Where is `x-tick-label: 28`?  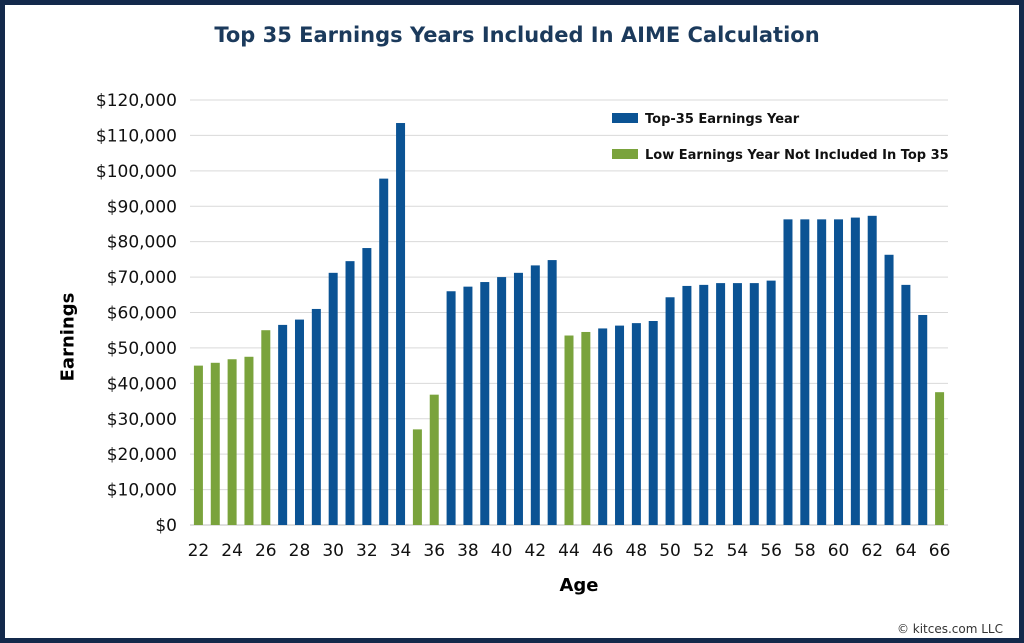 x-tick-label: 28 is located at coordinates (300, 551).